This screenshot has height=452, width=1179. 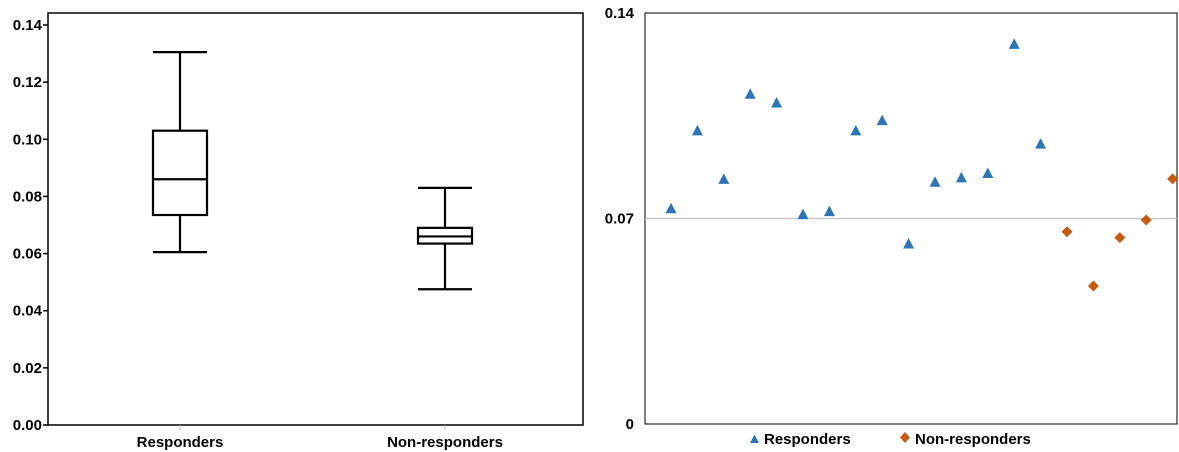 I want to click on y-tick-label: 0.04, so click(x=28, y=311).